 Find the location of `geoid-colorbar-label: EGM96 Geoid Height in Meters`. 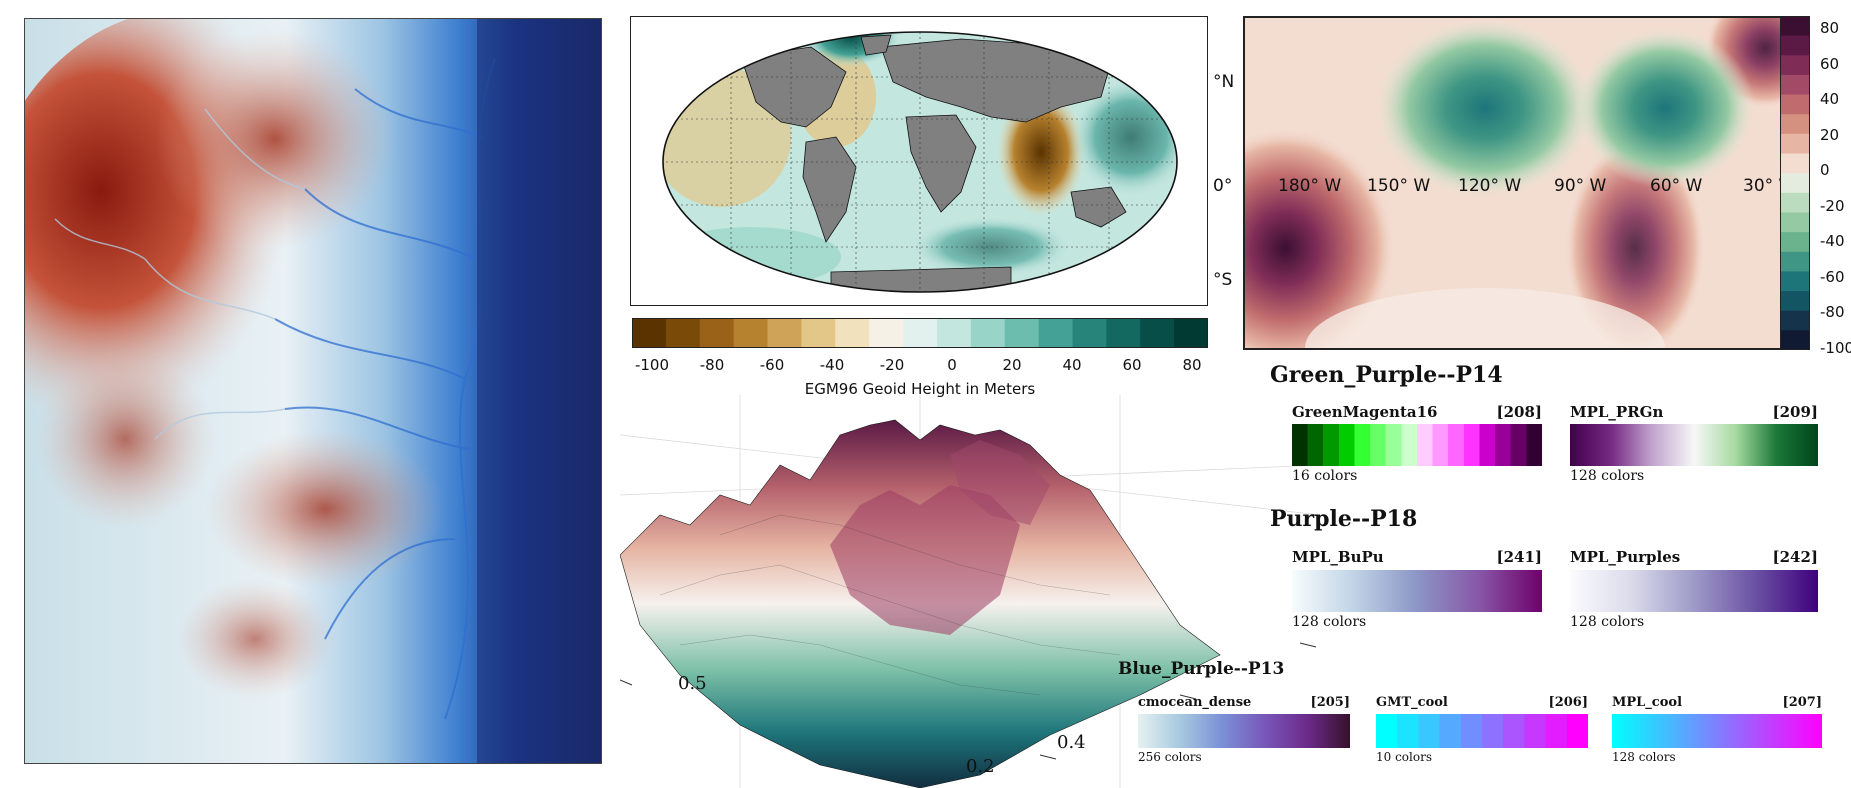

geoid-colorbar-label: EGM96 Geoid Height in Meters is located at coordinates (920, 389).